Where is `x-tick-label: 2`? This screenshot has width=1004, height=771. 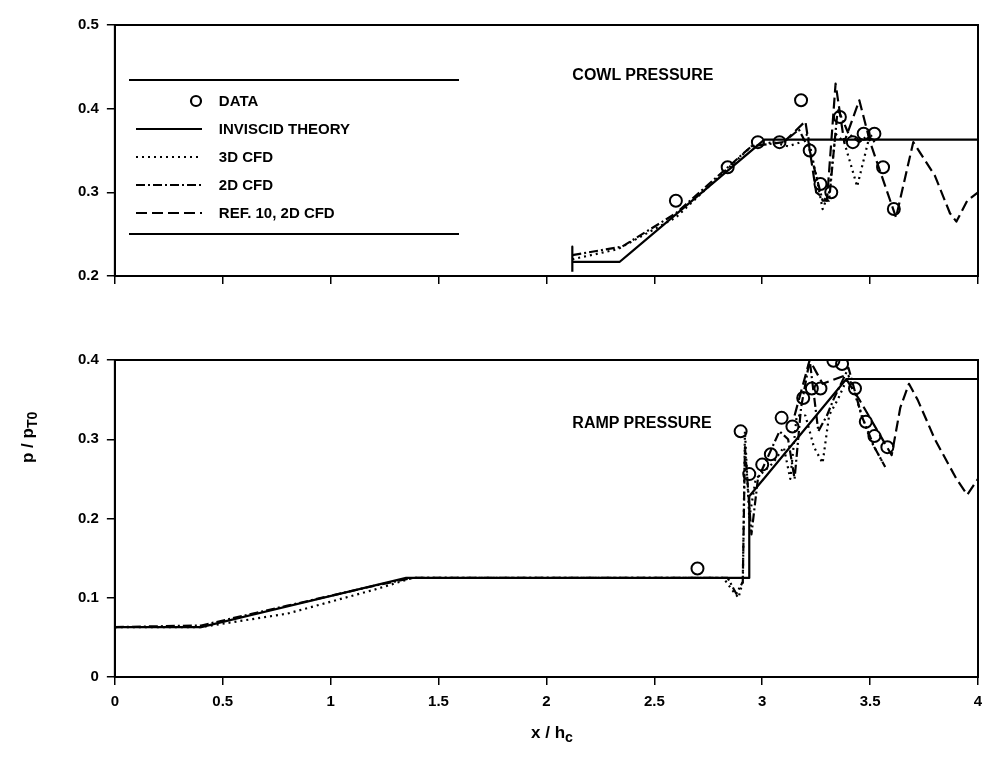
x-tick-label: 2 is located at coordinates (546, 701).